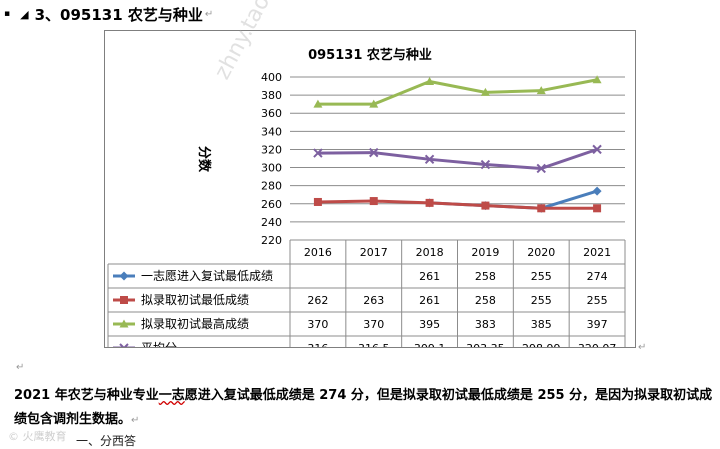 The width and height of the screenshot is (720, 449). What do you see at coordinates (370, 55) in the screenshot?
I see `chart-title: 095131 农艺与种业` at bounding box center [370, 55].